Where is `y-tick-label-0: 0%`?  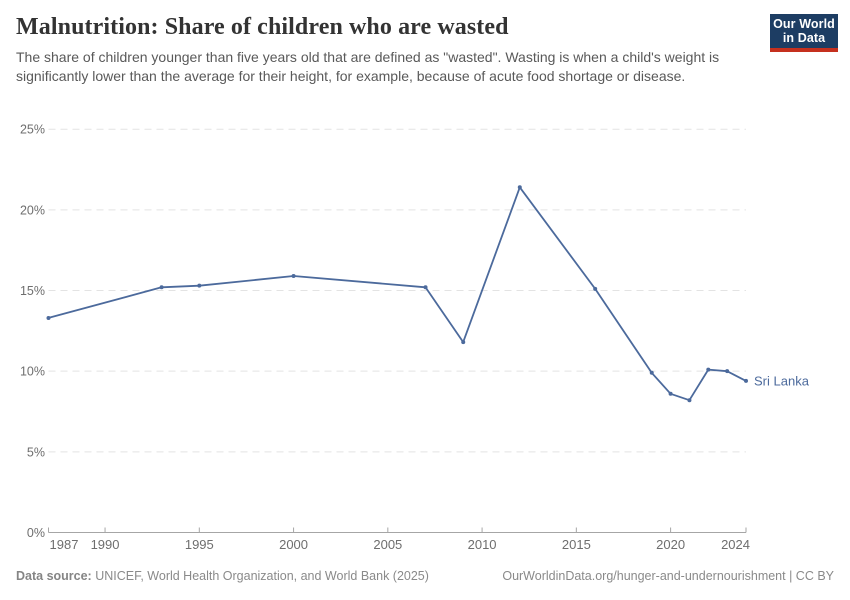 y-tick-label-0: 0% is located at coordinates (36, 533).